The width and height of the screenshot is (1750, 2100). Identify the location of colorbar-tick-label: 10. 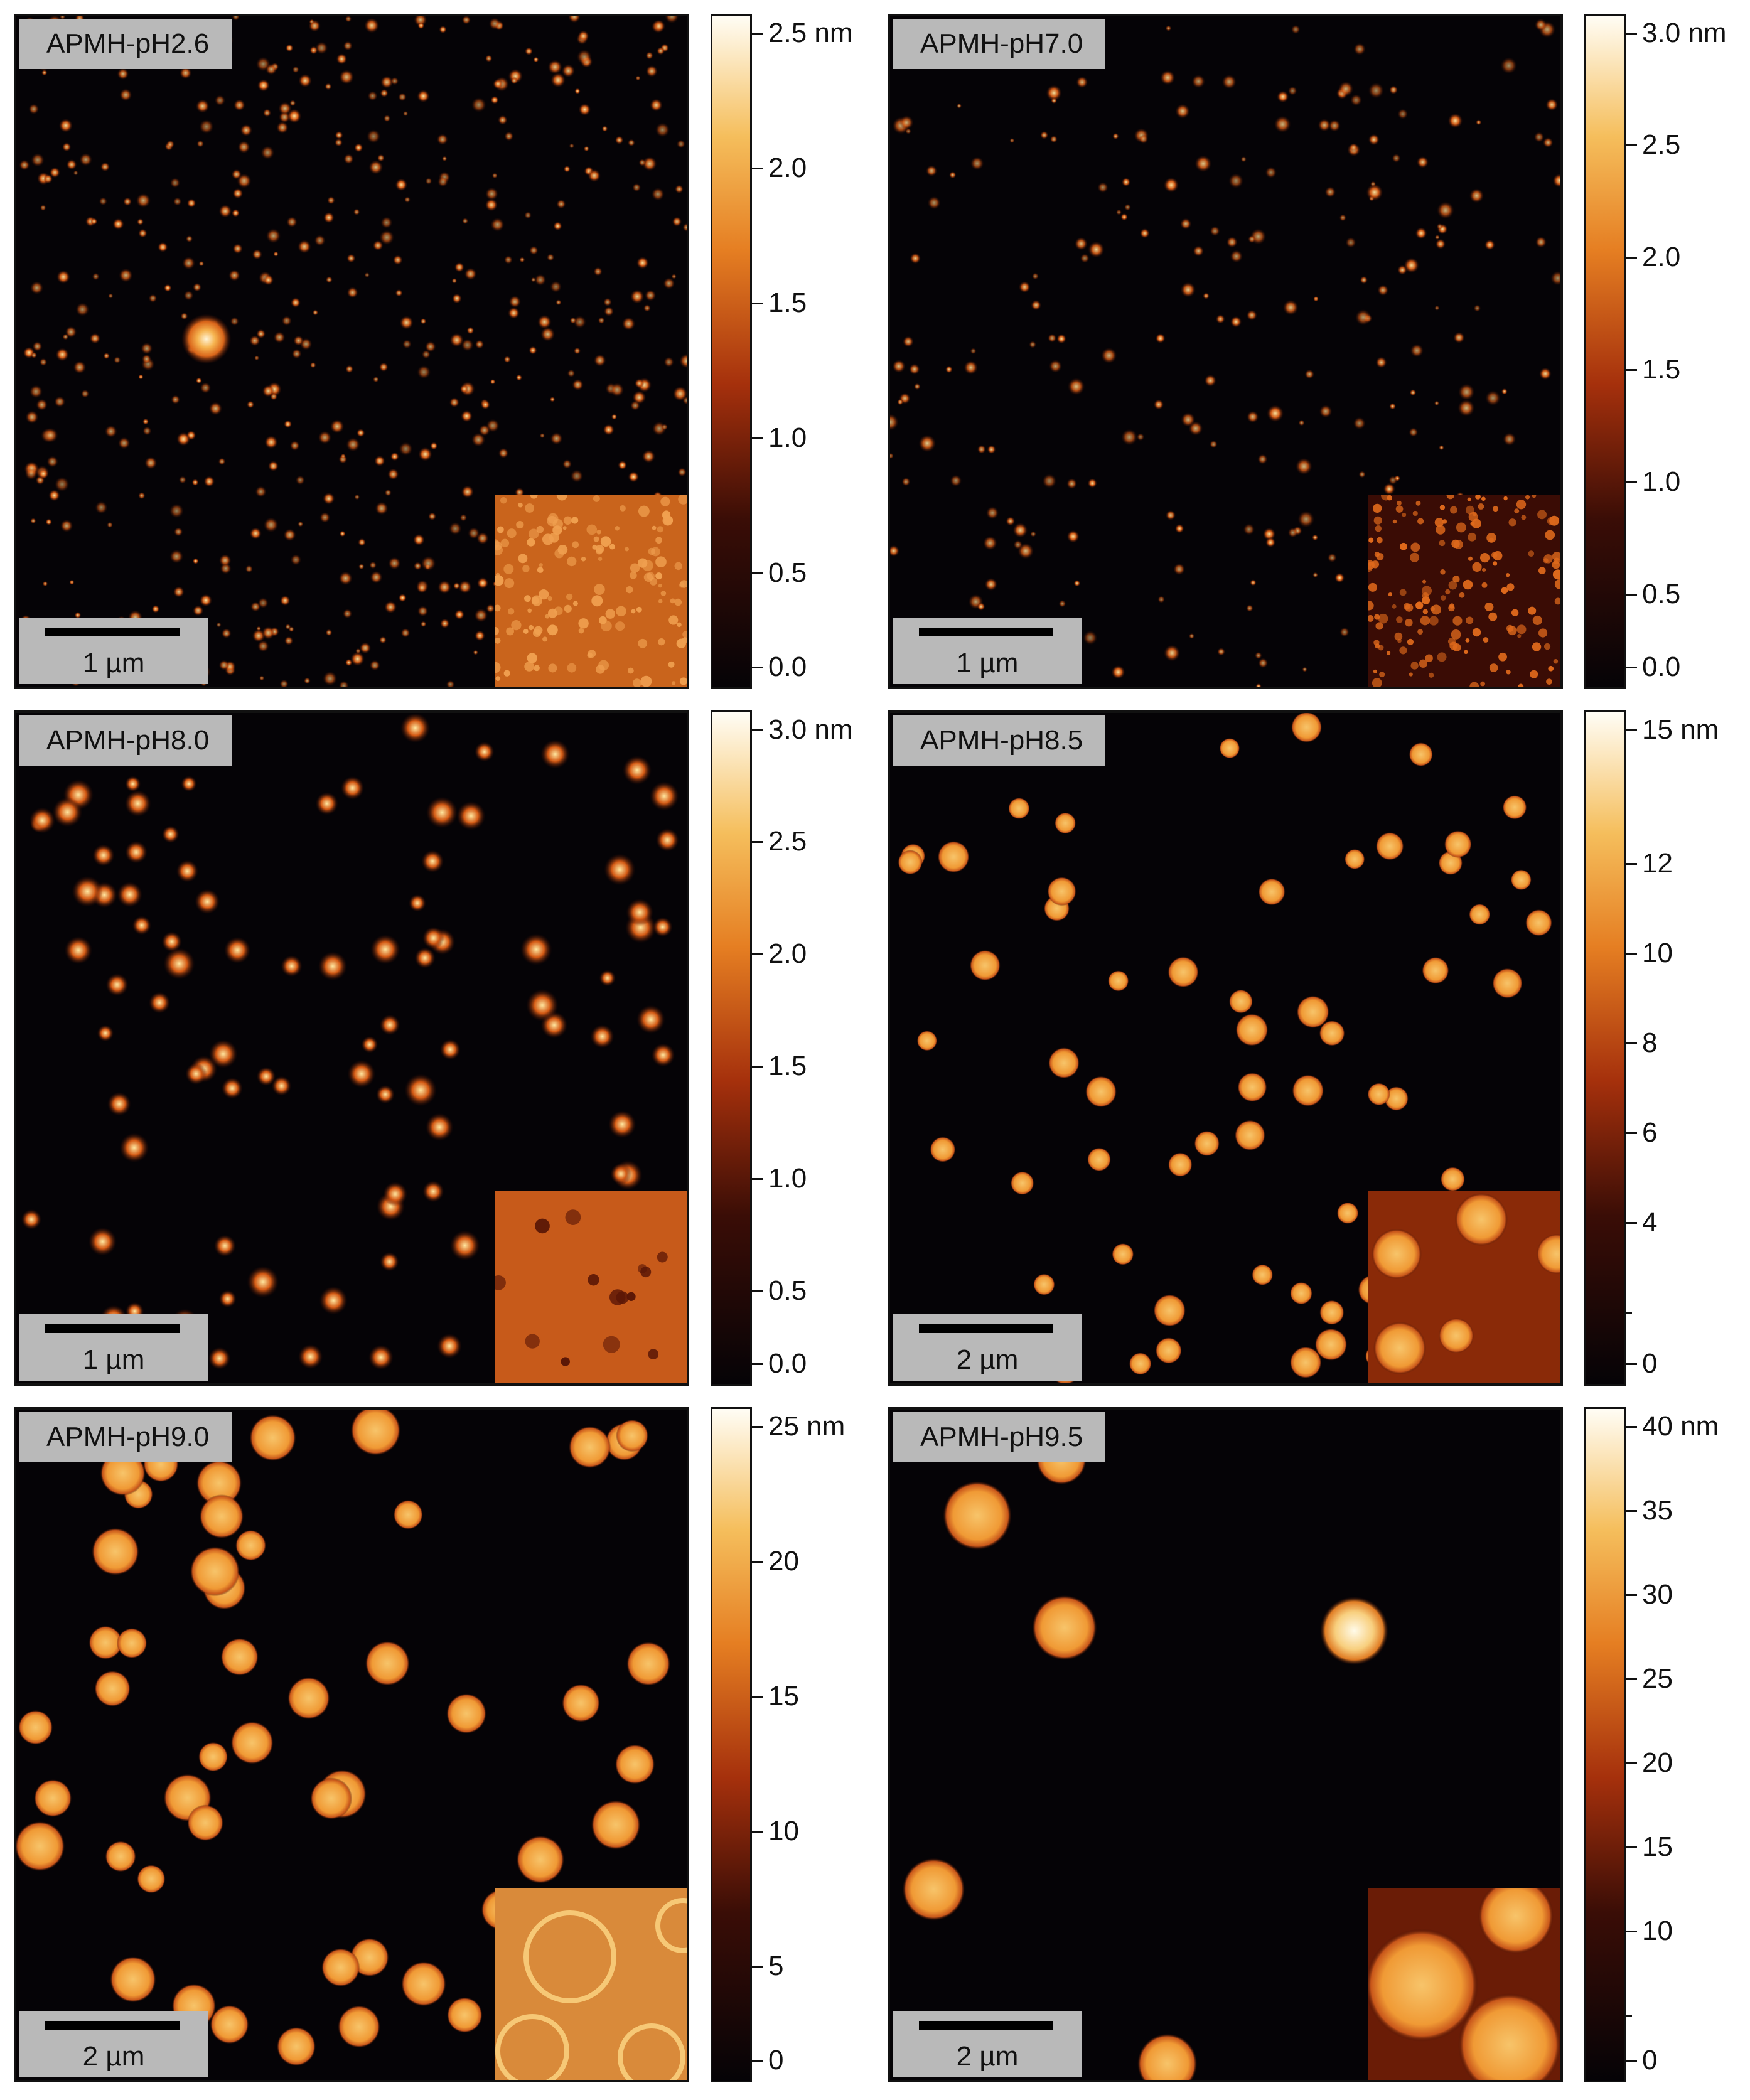
(1657, 1930).